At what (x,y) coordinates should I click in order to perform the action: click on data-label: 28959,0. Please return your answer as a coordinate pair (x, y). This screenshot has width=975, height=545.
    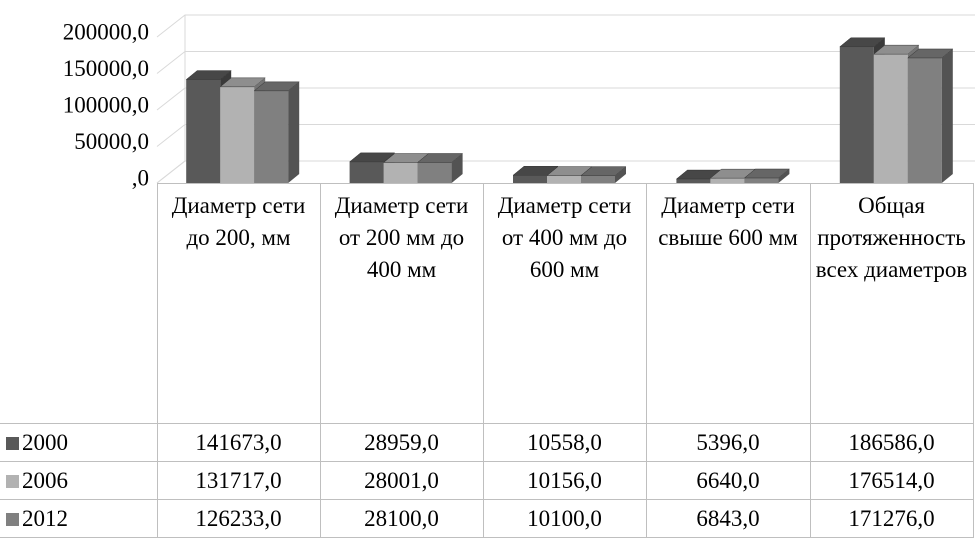
    Looking at the image, I should click on (401, 442).